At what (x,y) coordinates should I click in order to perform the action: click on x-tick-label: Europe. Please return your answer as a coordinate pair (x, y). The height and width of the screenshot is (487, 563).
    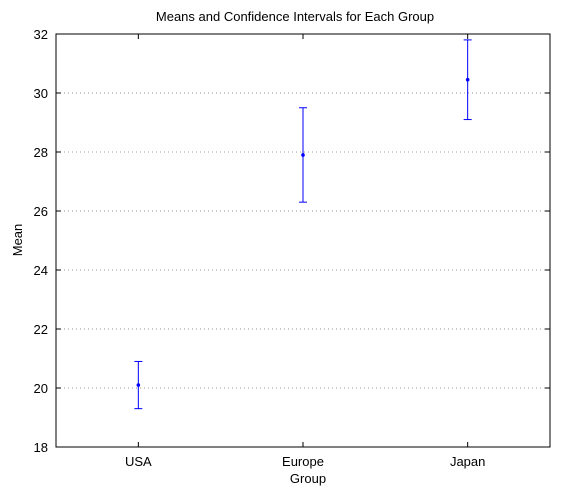
    Looking at the image, I should click on (303, 461).